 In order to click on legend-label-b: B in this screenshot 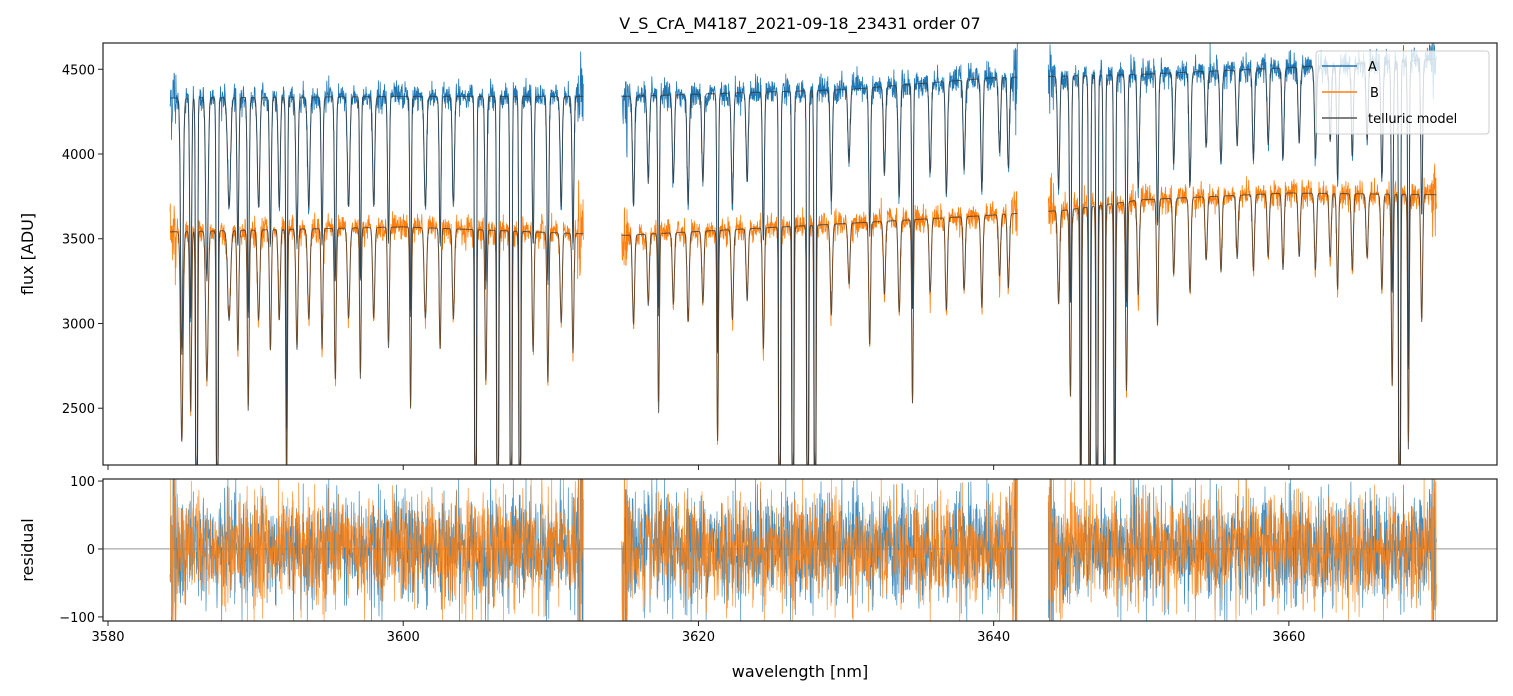, I will do `click(1374, 93)`.